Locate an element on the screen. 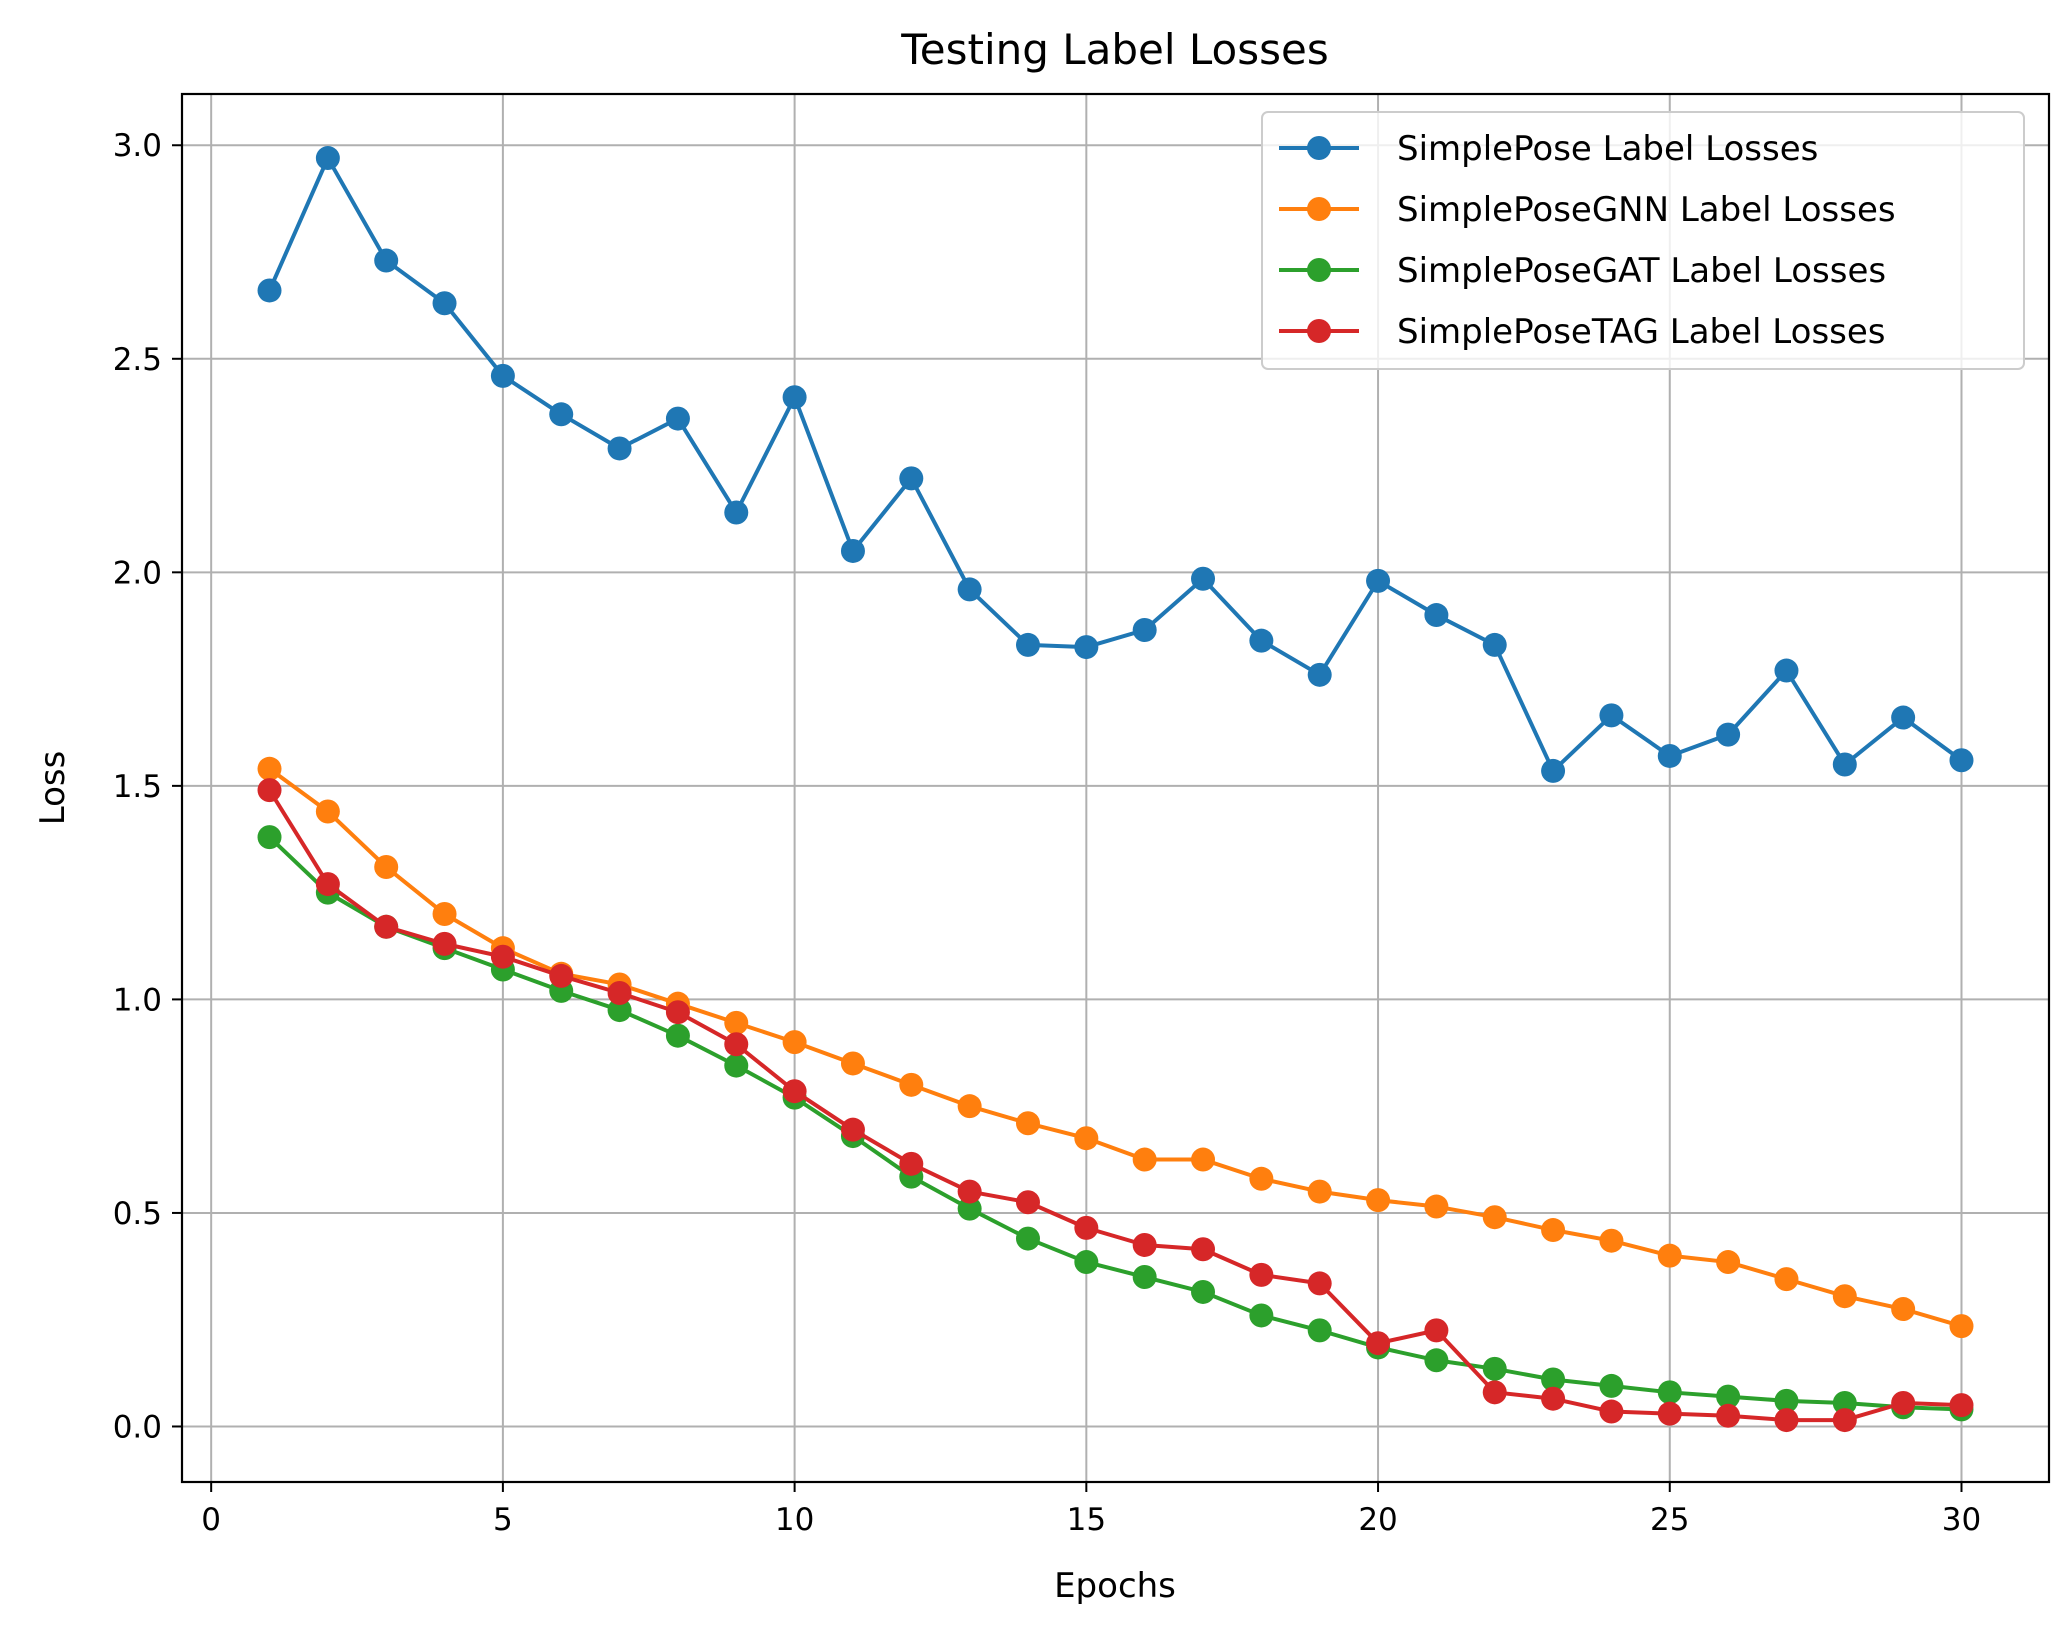  x-tick-label: 5 is located at coordinates (503, 1520).